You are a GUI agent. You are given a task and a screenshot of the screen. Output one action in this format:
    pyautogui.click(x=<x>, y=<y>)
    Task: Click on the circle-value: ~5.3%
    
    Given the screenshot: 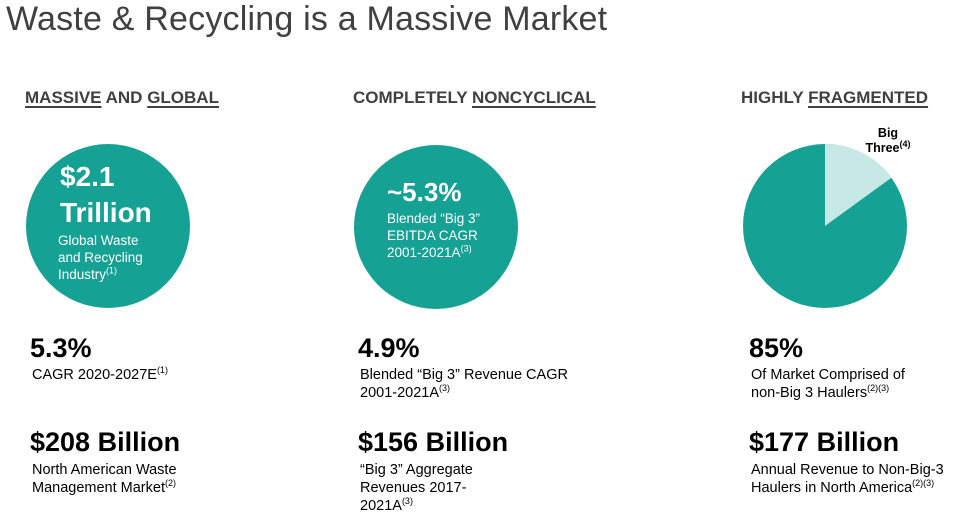 What is the action you would take?
    pyautogui.click(x=424, y=192)
    